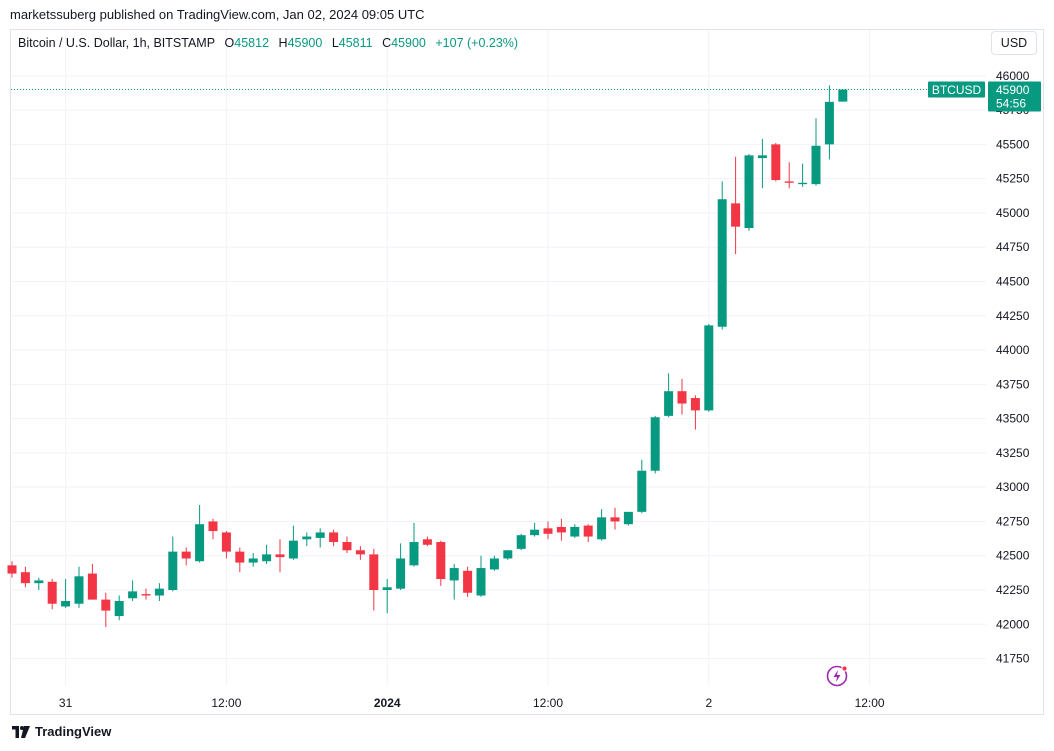  What do you see at coordinates (387, 703) in the screenshot?
I see `time-tick-label: 2024` at bounding box center [387, 703].